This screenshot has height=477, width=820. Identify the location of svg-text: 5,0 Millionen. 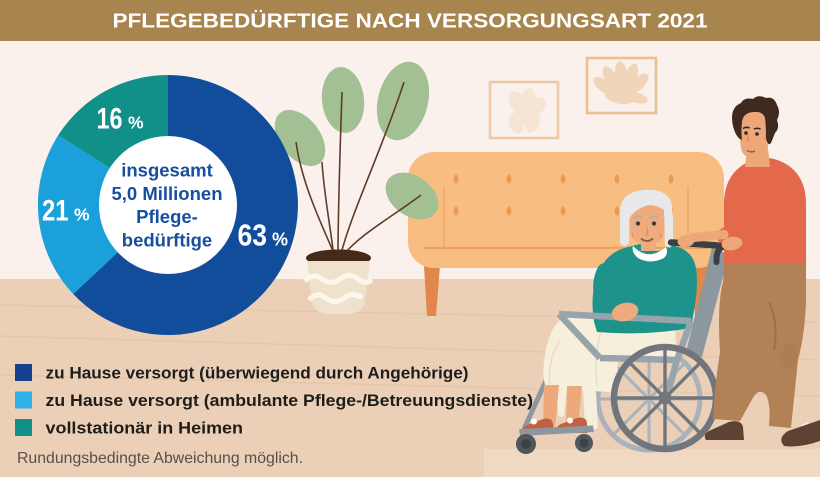
(166, 193).